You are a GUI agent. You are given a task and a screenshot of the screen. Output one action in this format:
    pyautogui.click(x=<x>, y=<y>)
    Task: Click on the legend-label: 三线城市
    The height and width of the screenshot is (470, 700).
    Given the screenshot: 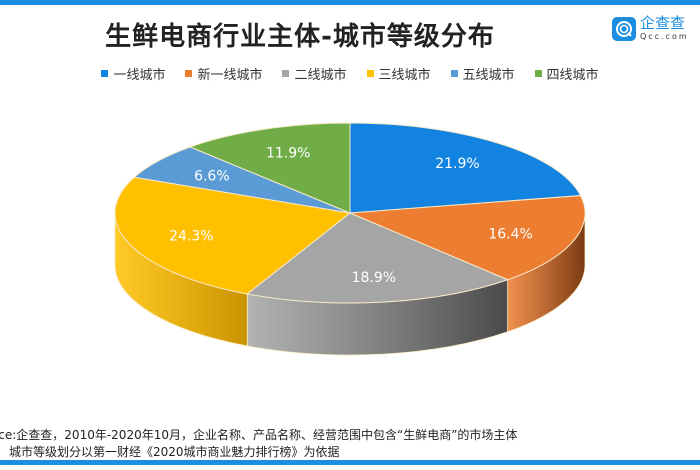 What is the action you would take?
    pyautogui.click(x=404, y=75)
    